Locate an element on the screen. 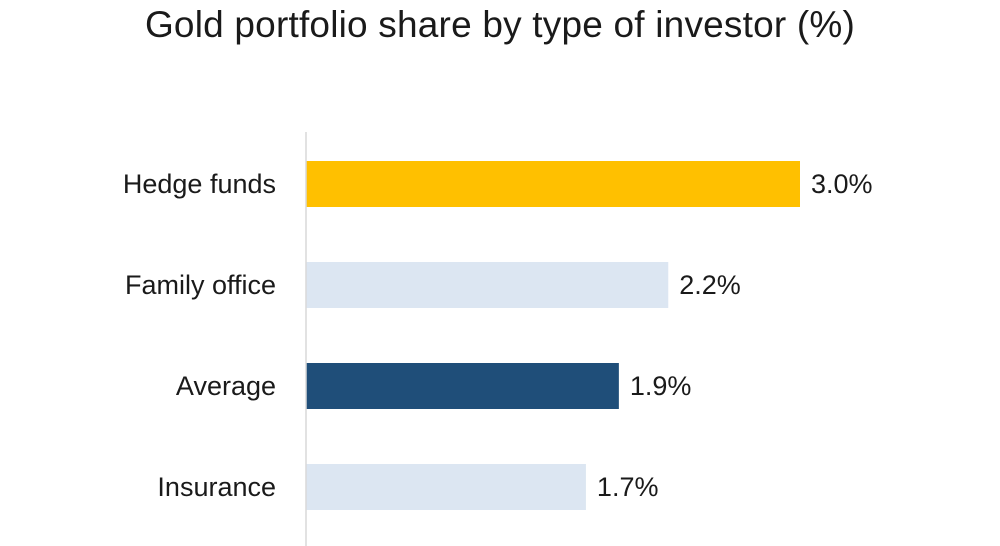 The height and width of the screenshot is (546, 1000). bar-hedge-funds is located at coordinates (553, 184).